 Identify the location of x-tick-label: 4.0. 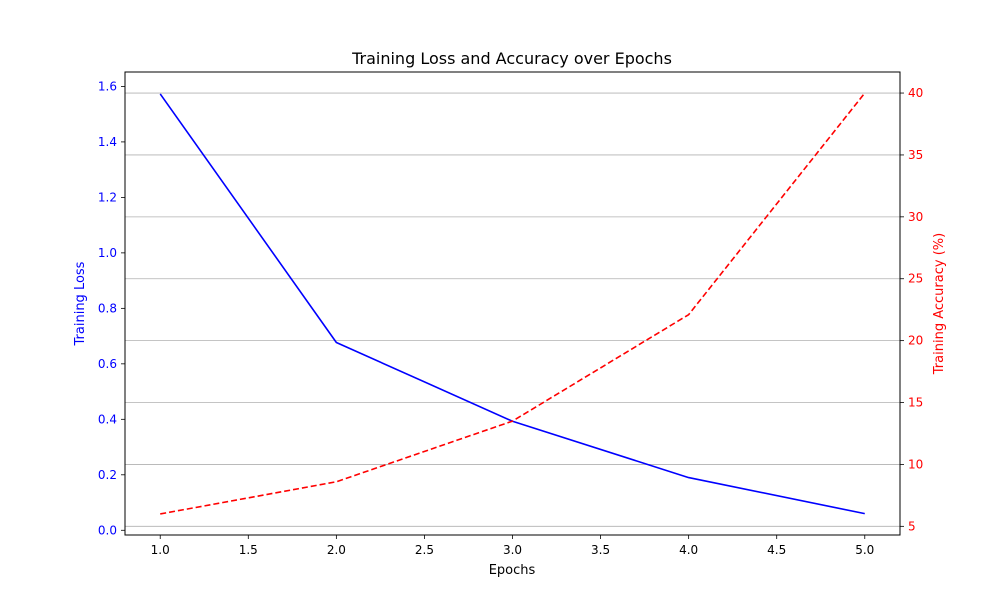
(688, 550).